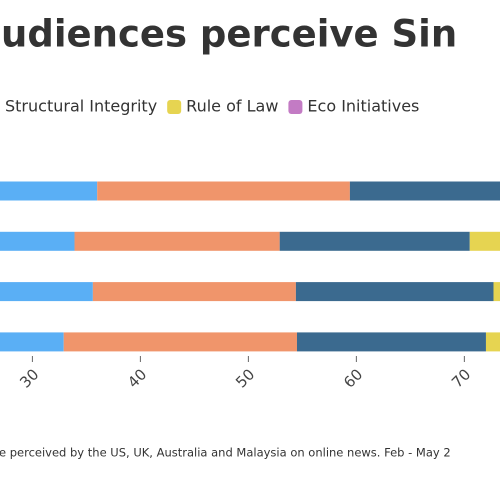  What do you see at coordinates (137, 378) in the screenshot?
I see `x-tick-label: 40` at bounding box center [137, 378].